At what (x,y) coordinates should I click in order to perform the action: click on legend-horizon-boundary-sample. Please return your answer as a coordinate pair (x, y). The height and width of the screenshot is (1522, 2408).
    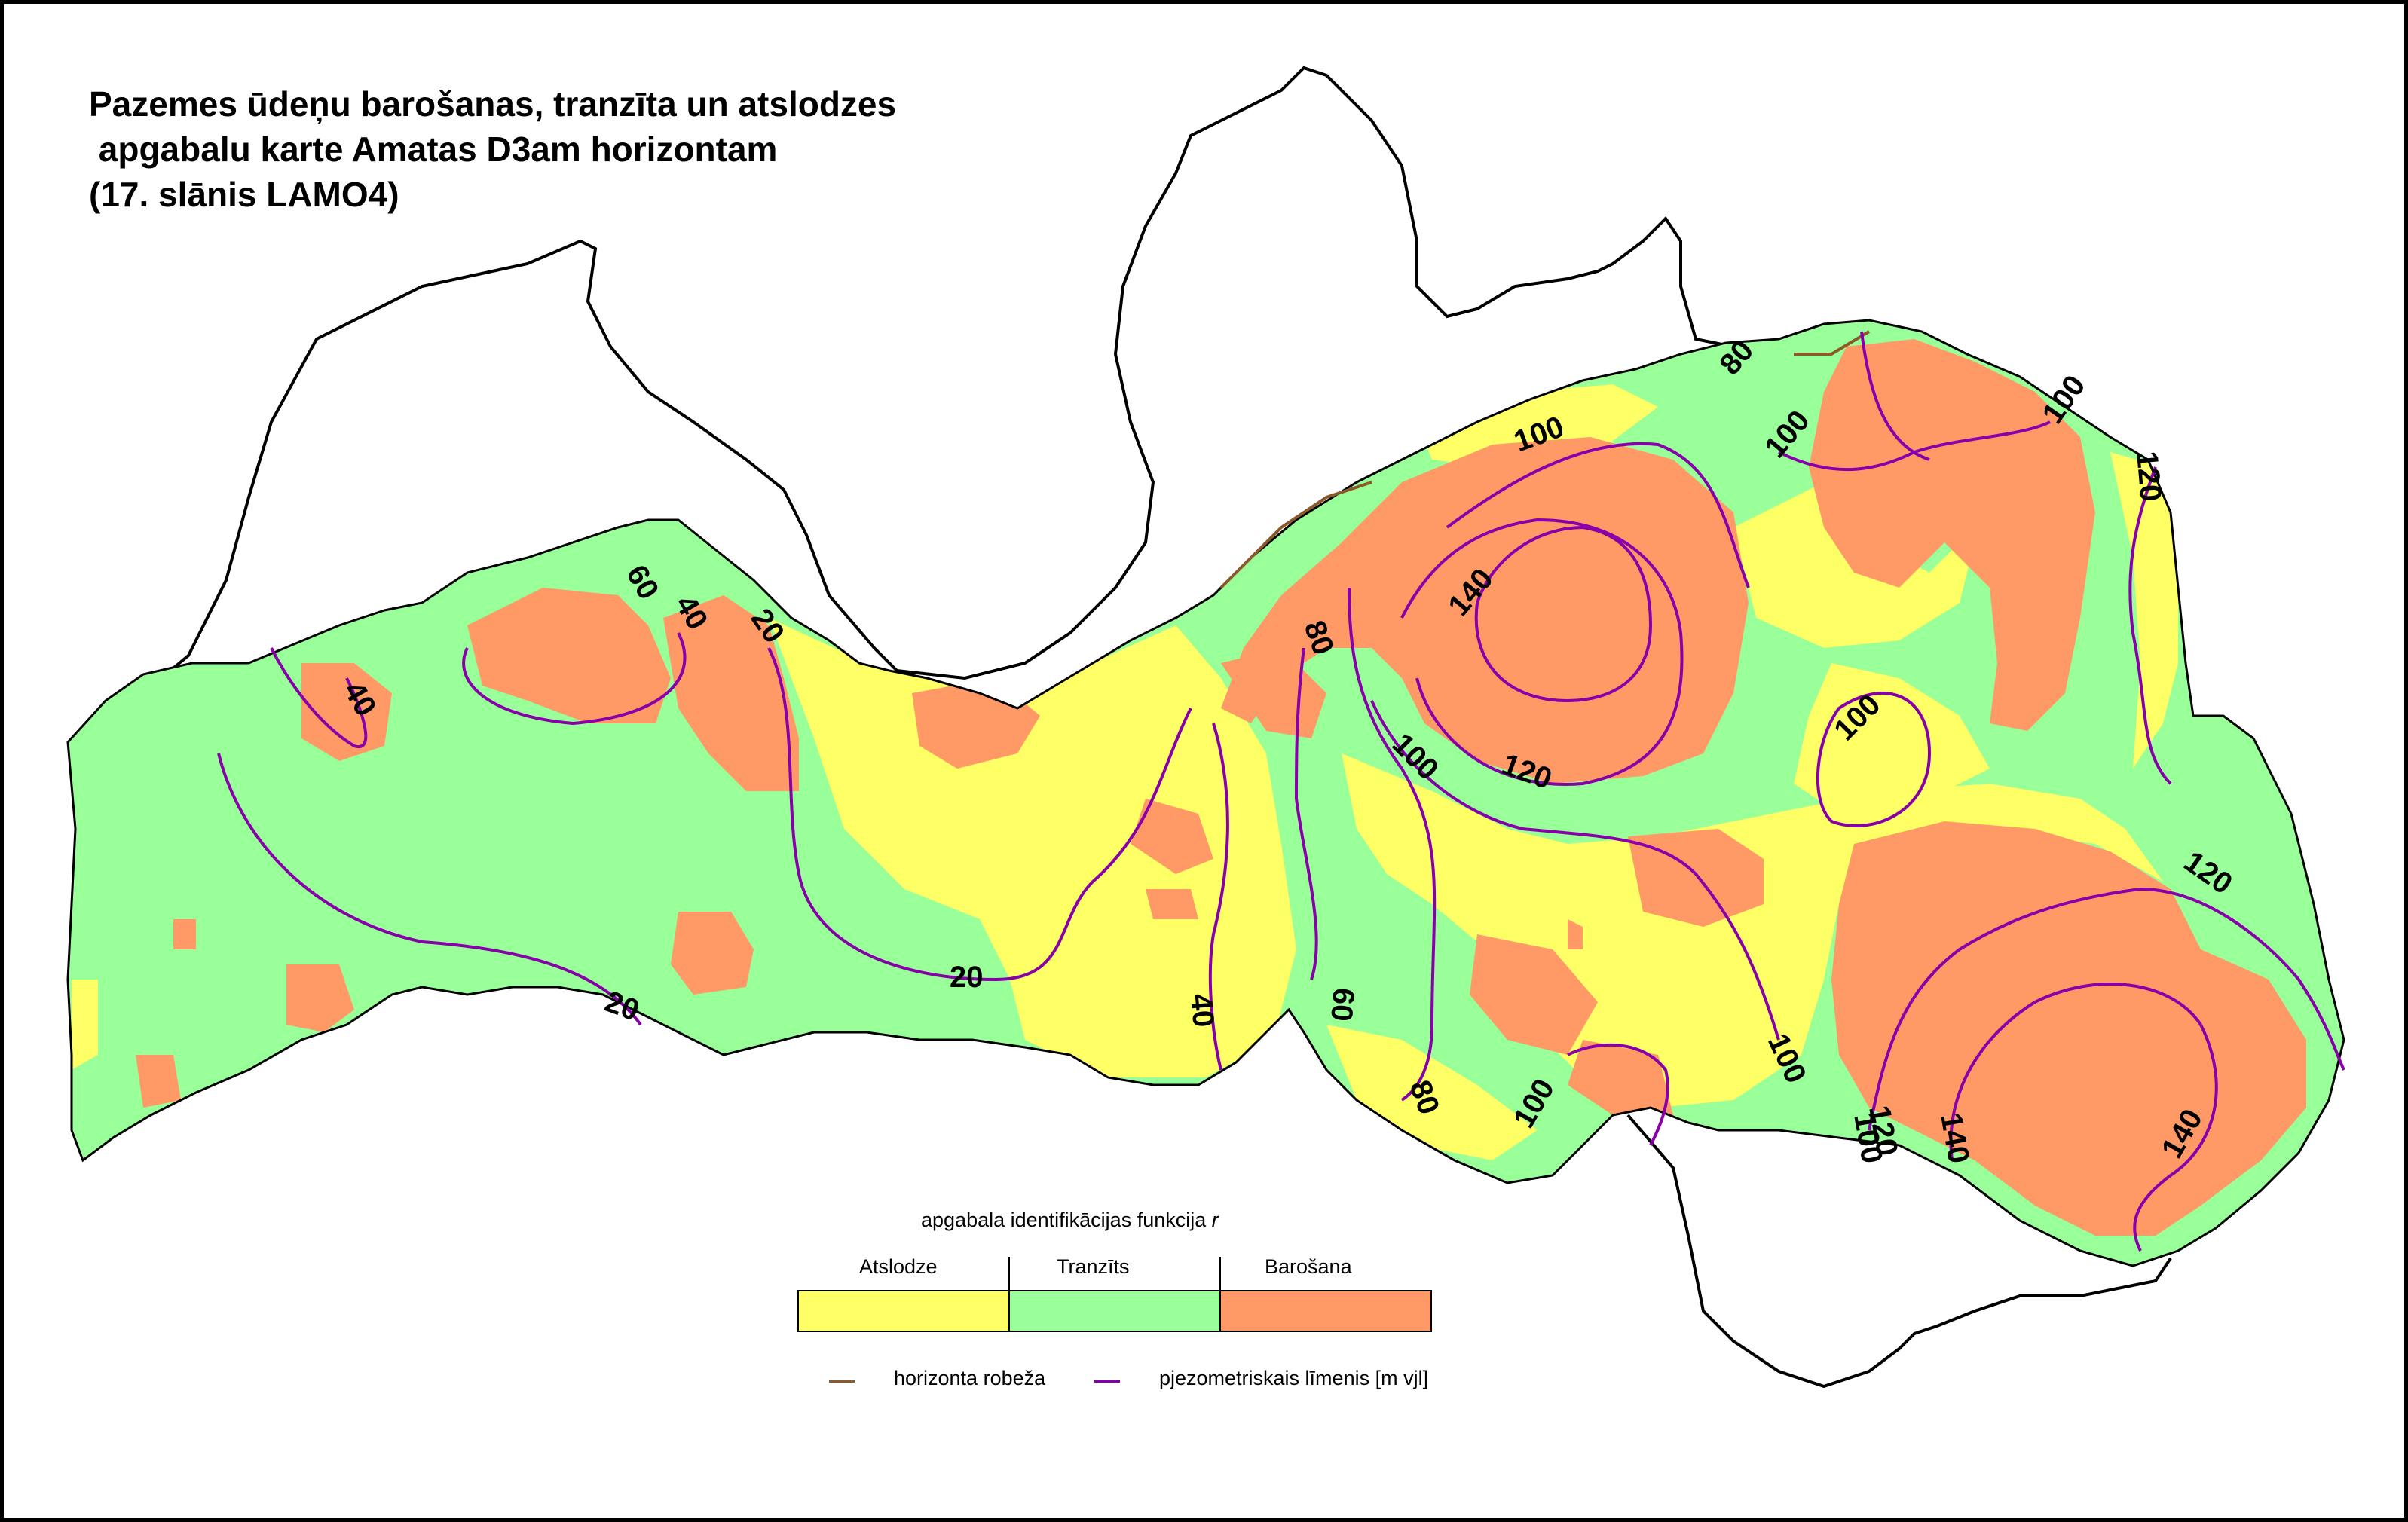
    Looking at the image, I should click on (842, 1381).